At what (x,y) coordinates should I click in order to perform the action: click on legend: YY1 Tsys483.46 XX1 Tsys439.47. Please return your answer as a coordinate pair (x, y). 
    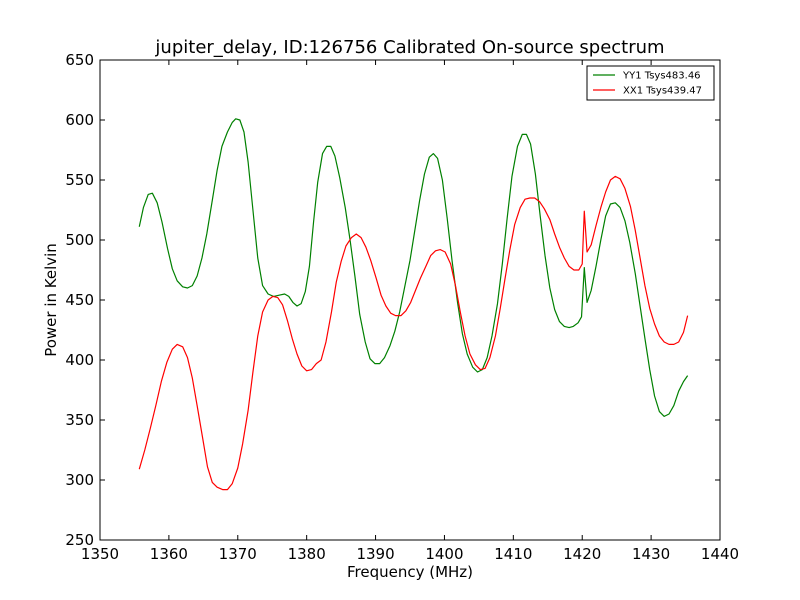
    Looking at the image, I should click on (650, 83).